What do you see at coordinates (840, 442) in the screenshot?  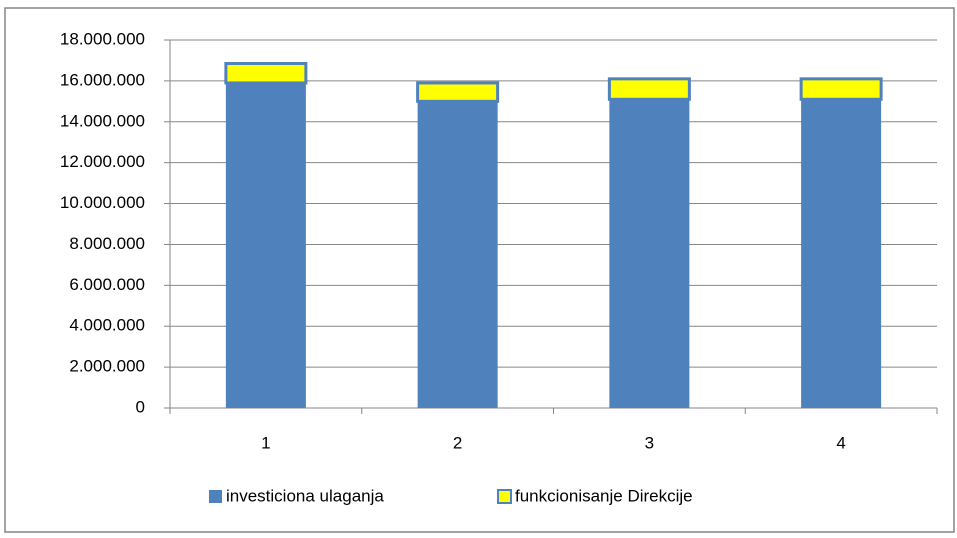 I see `x-tick-label: 4` at bounding box center [840, 442].